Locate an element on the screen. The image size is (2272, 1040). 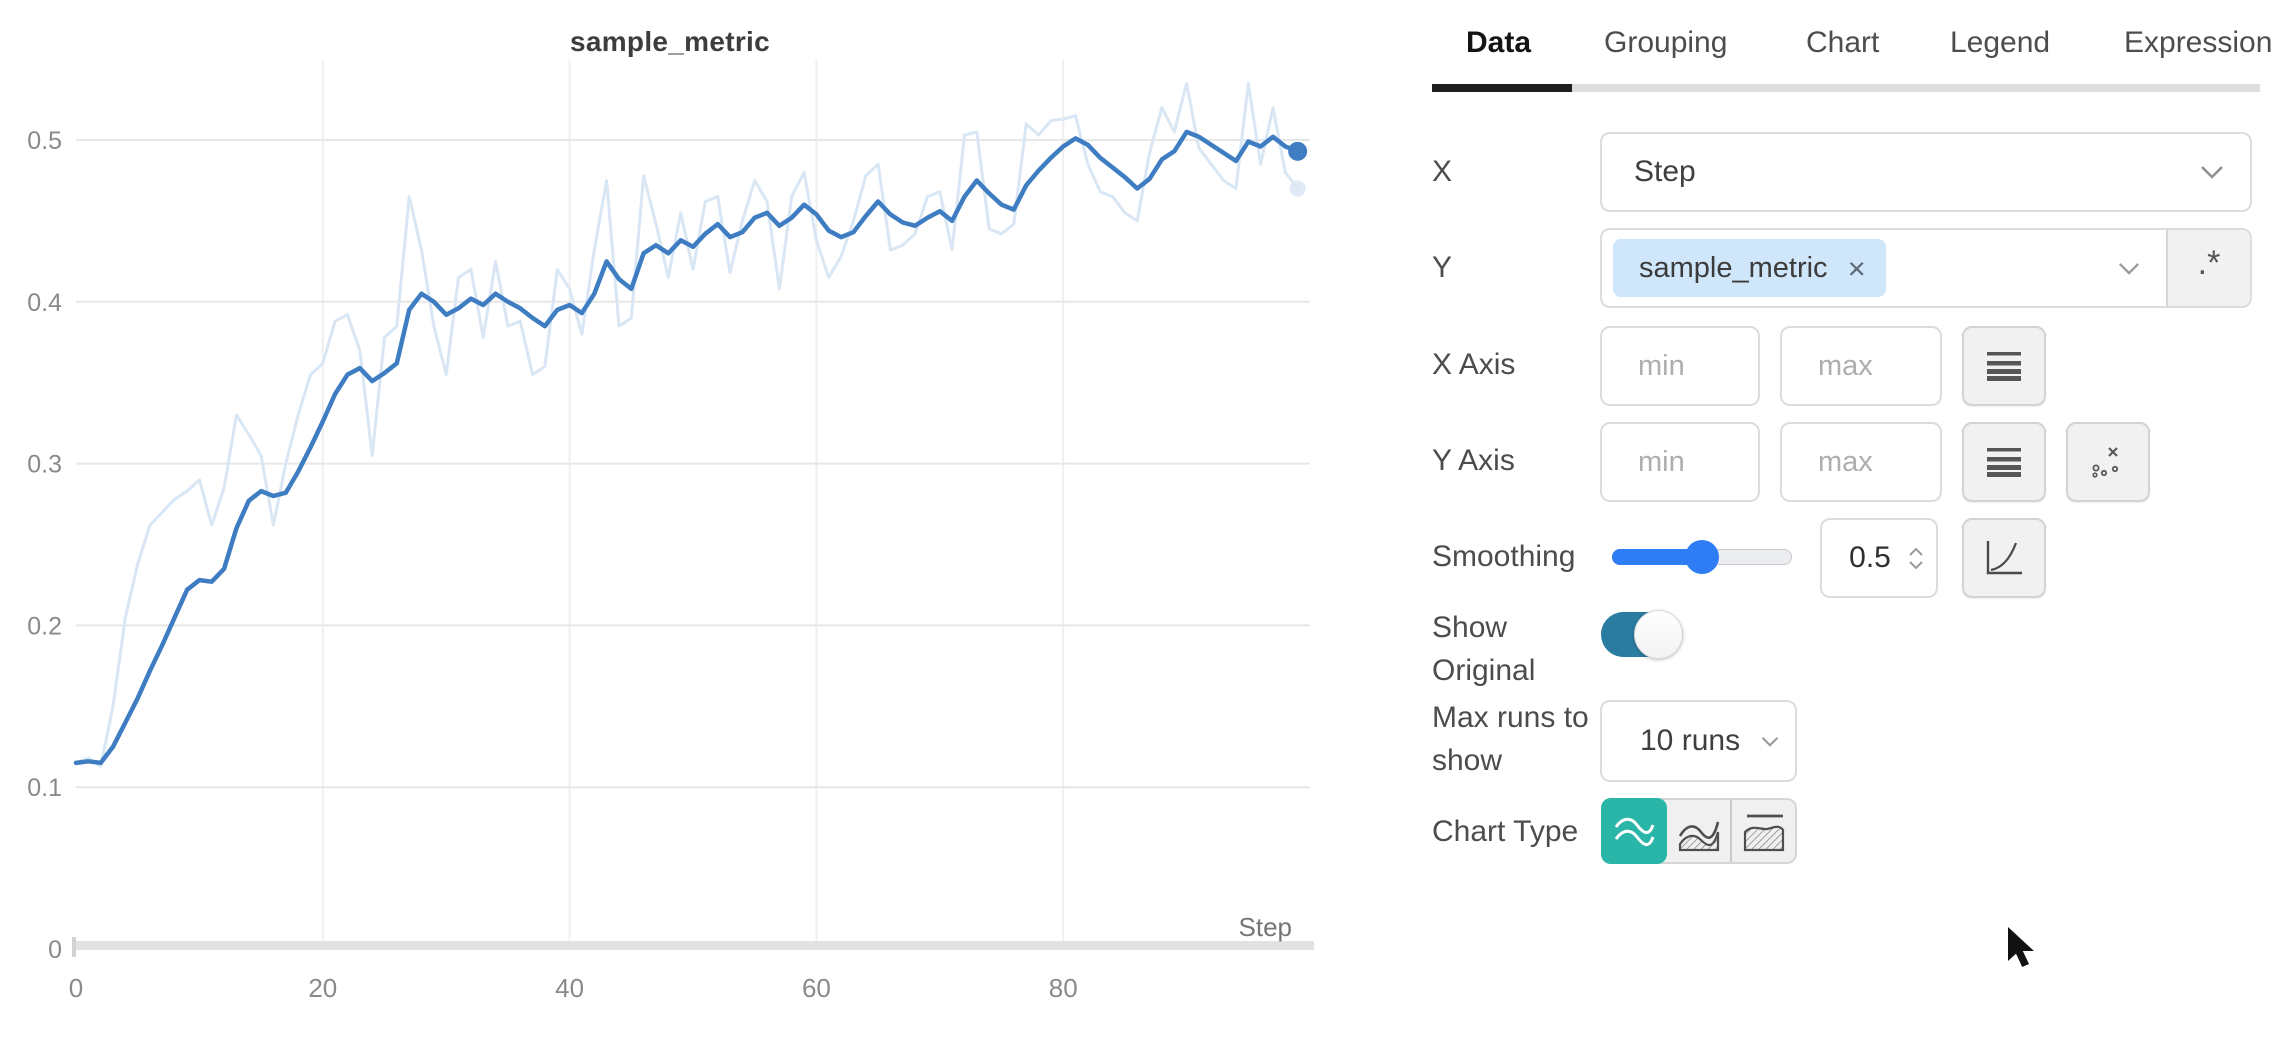
minmax-chart-icon is located at coordinates (1763, 833).